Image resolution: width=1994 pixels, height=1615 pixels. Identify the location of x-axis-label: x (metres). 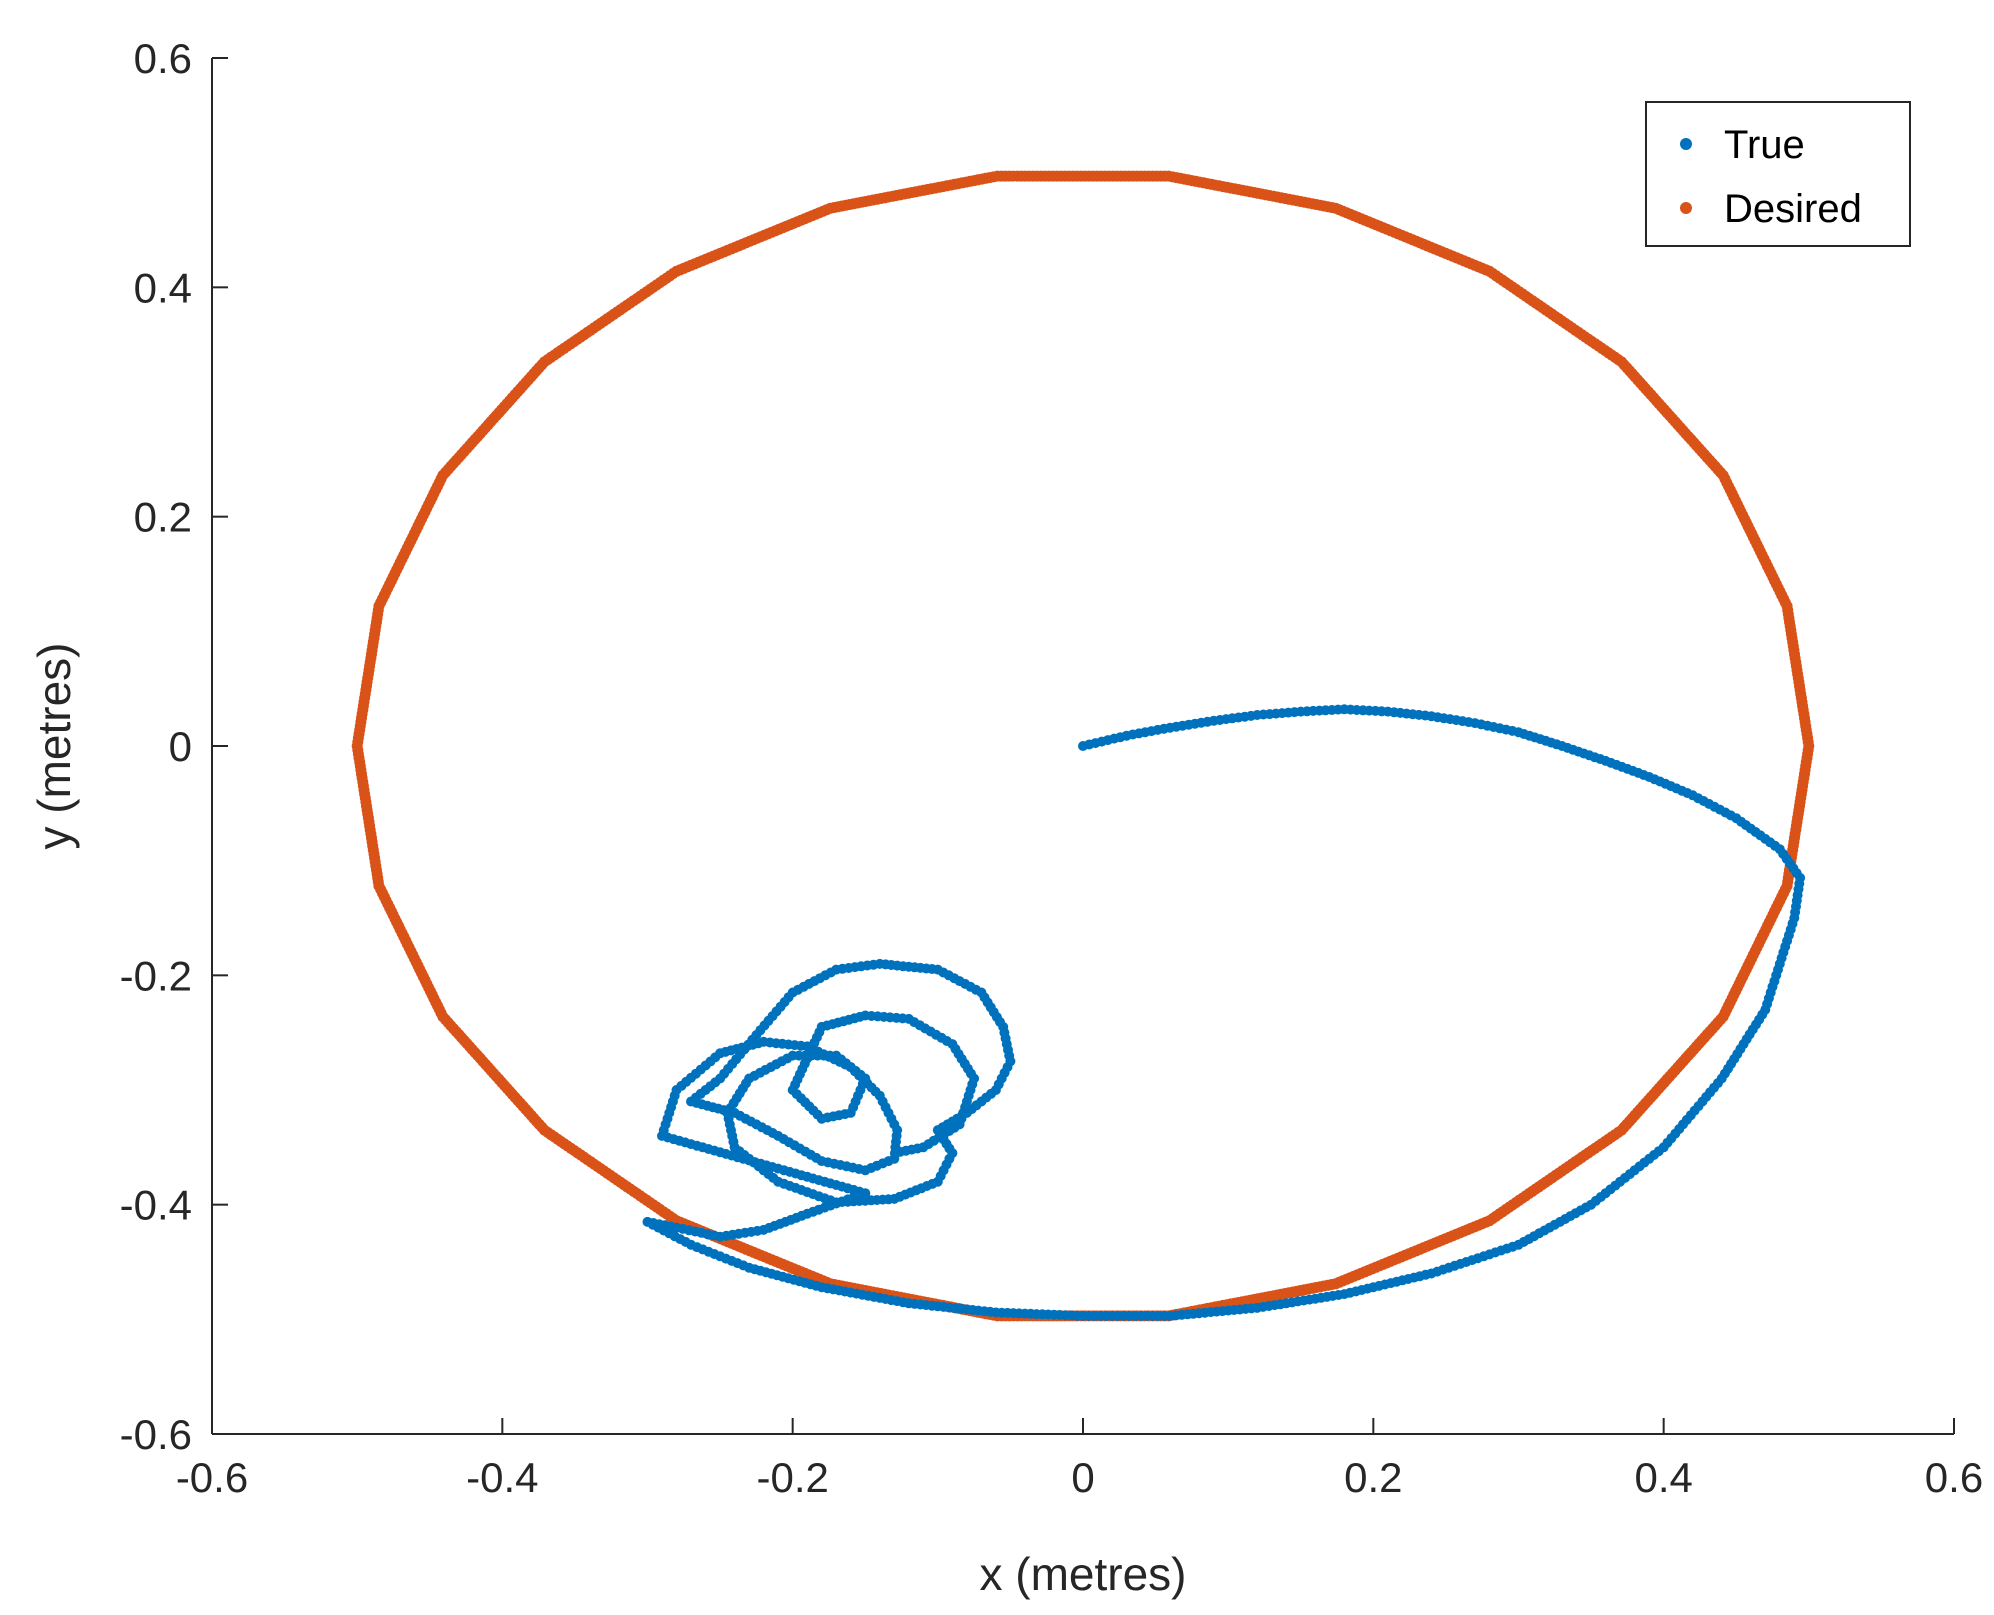
(1083, 1574).